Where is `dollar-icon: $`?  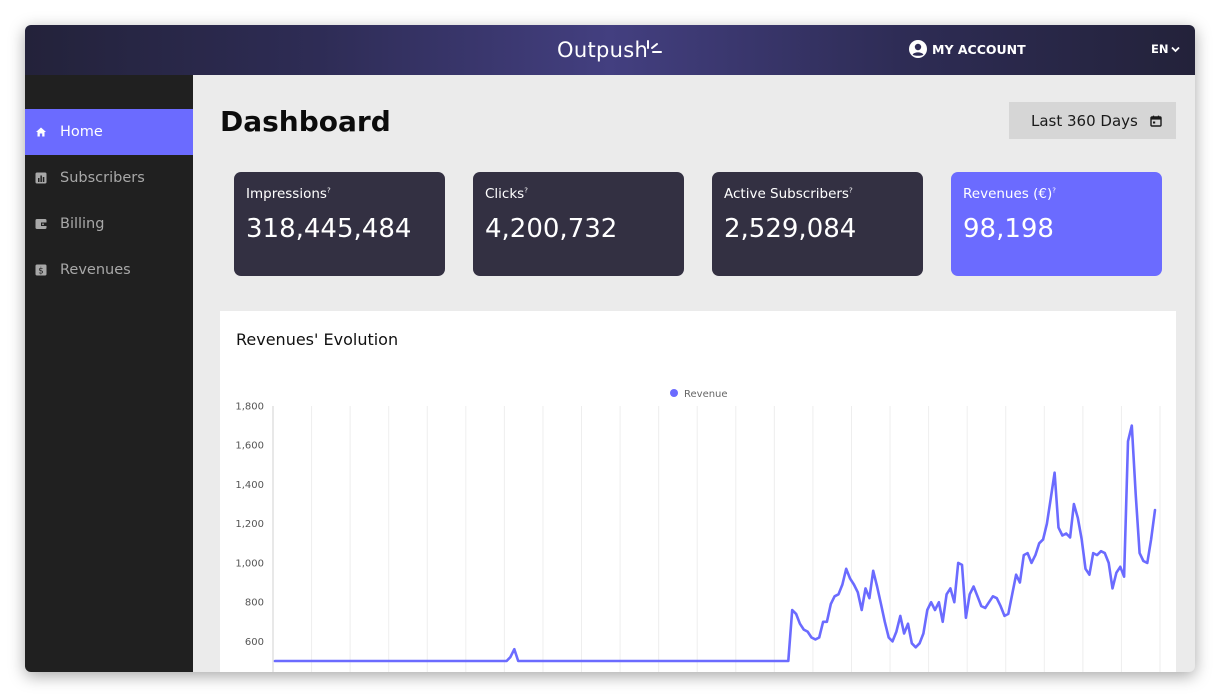 dollar-icon: $ is located at coordinates (41, 270).